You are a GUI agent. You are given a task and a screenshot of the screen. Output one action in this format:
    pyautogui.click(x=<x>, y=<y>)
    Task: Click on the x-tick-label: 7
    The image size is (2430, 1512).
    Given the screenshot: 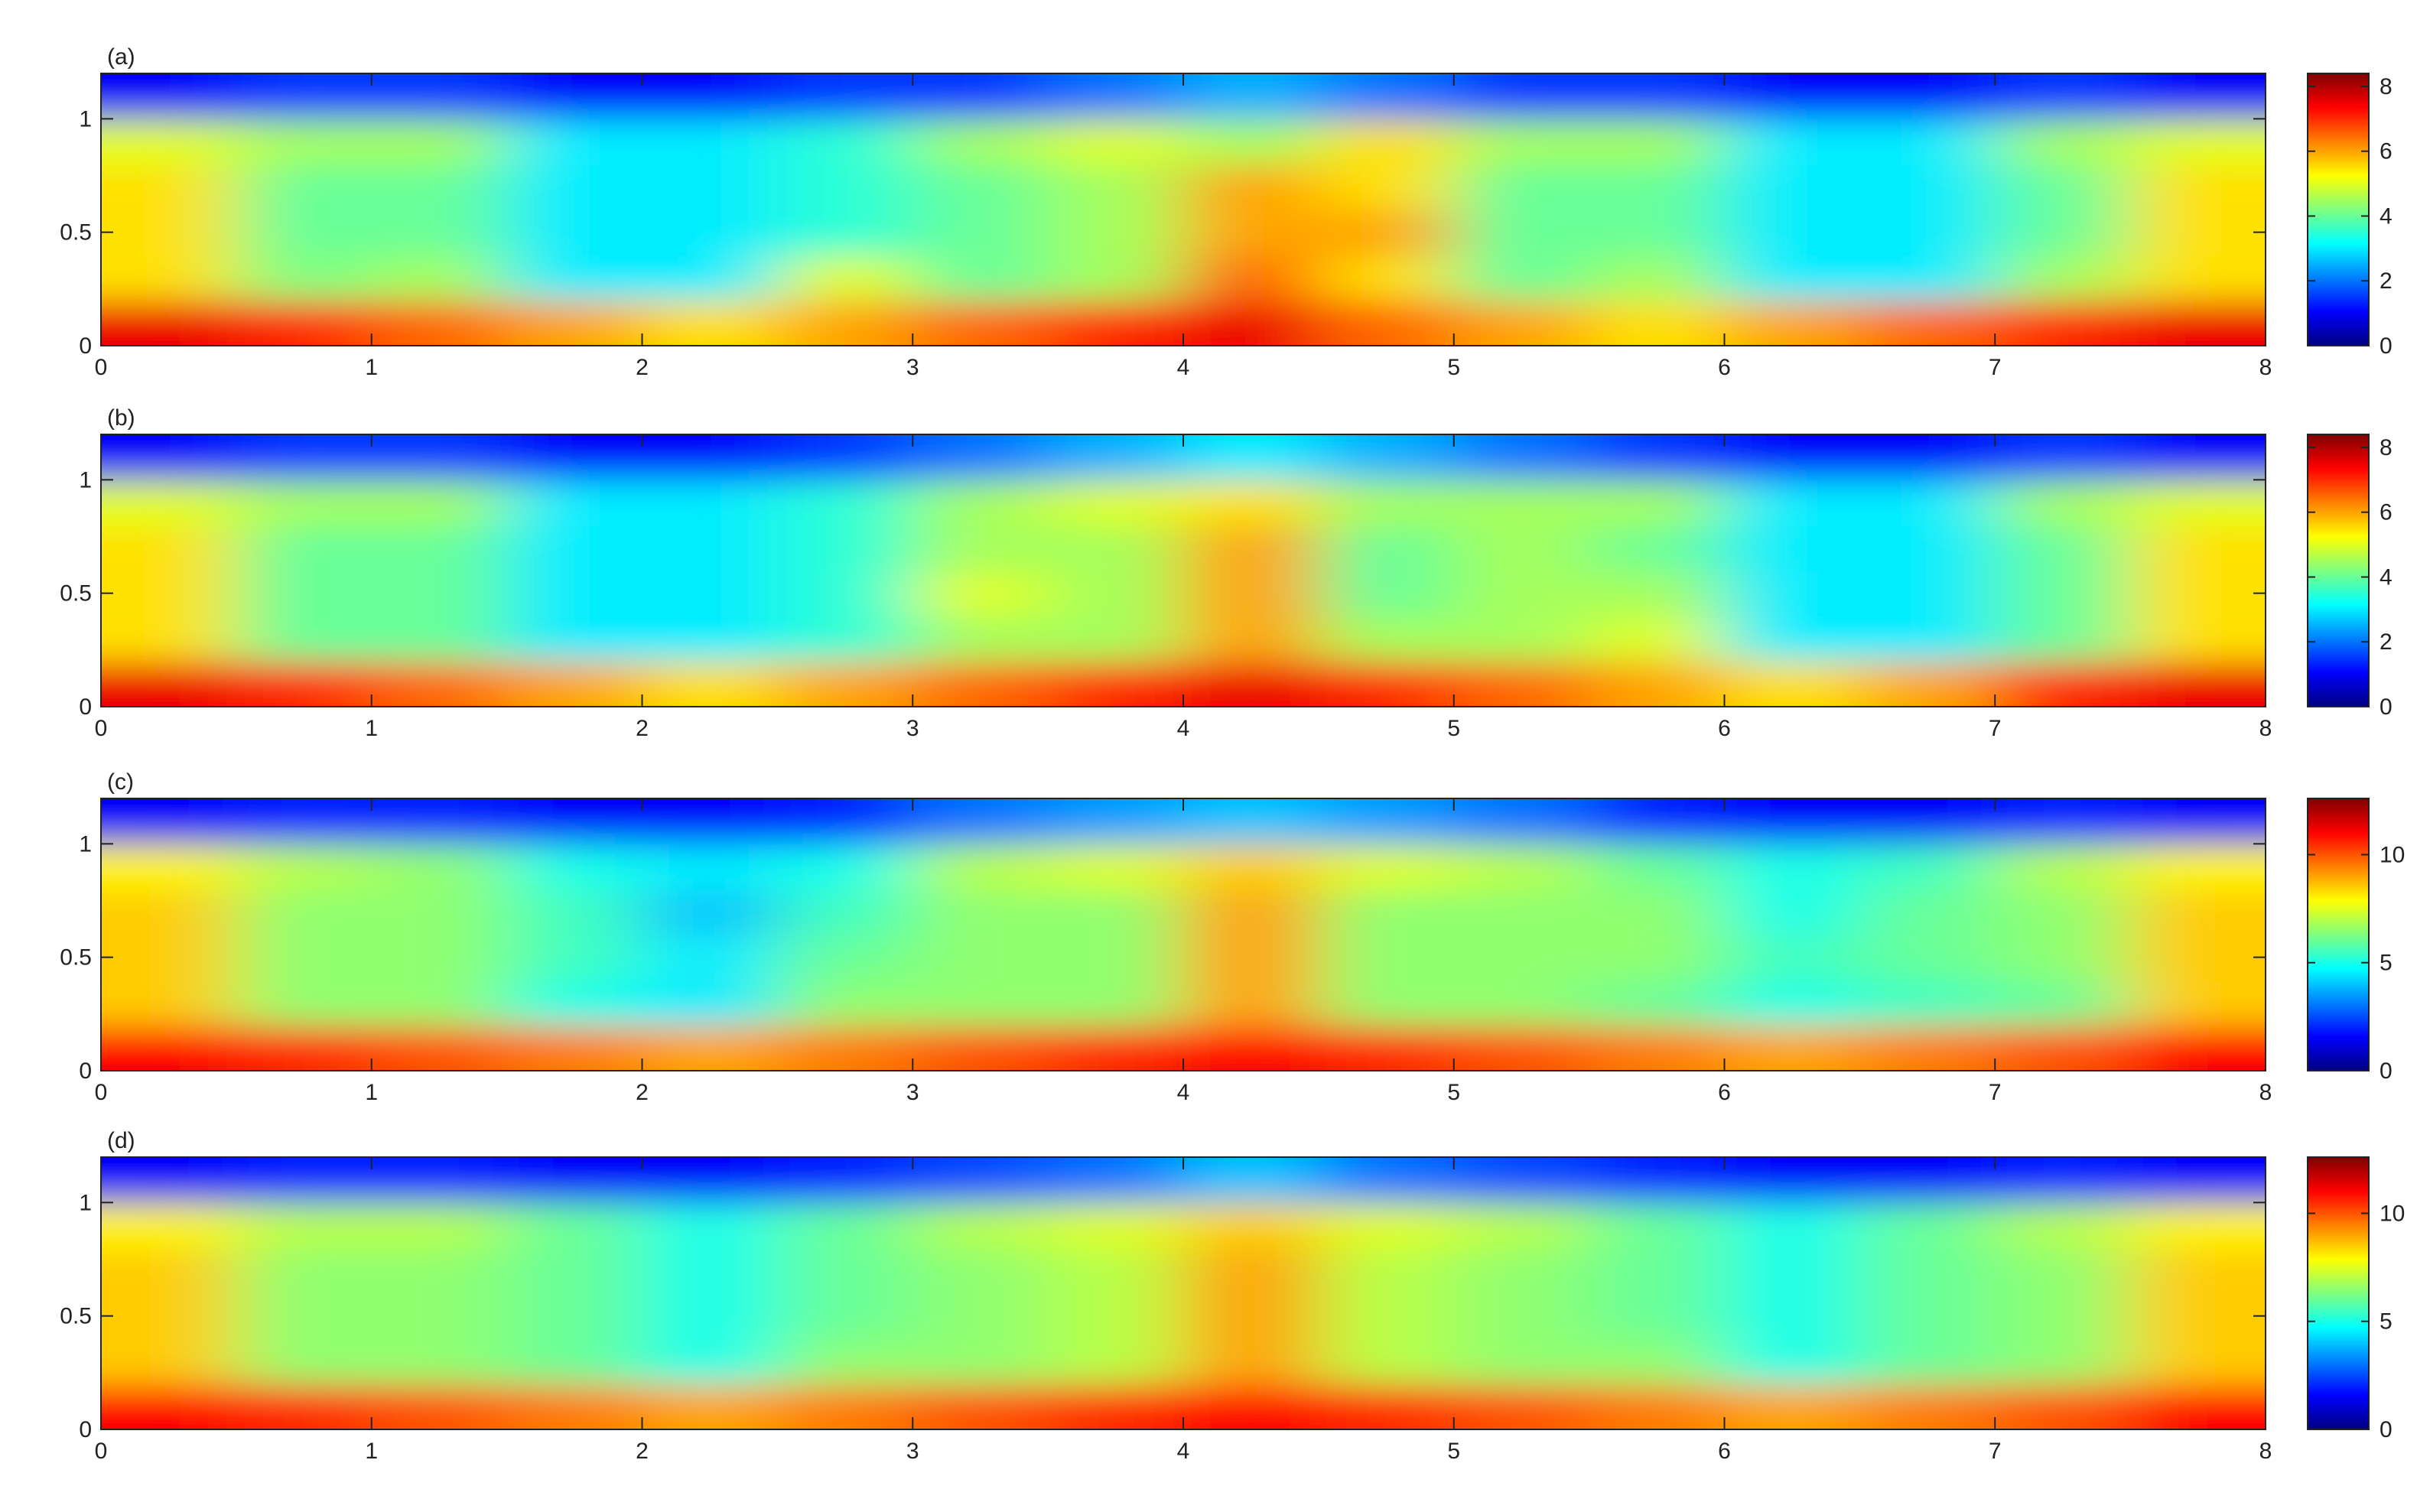 What is the action you would take?
    pyautogui.click(x=1995, y=1451)
    